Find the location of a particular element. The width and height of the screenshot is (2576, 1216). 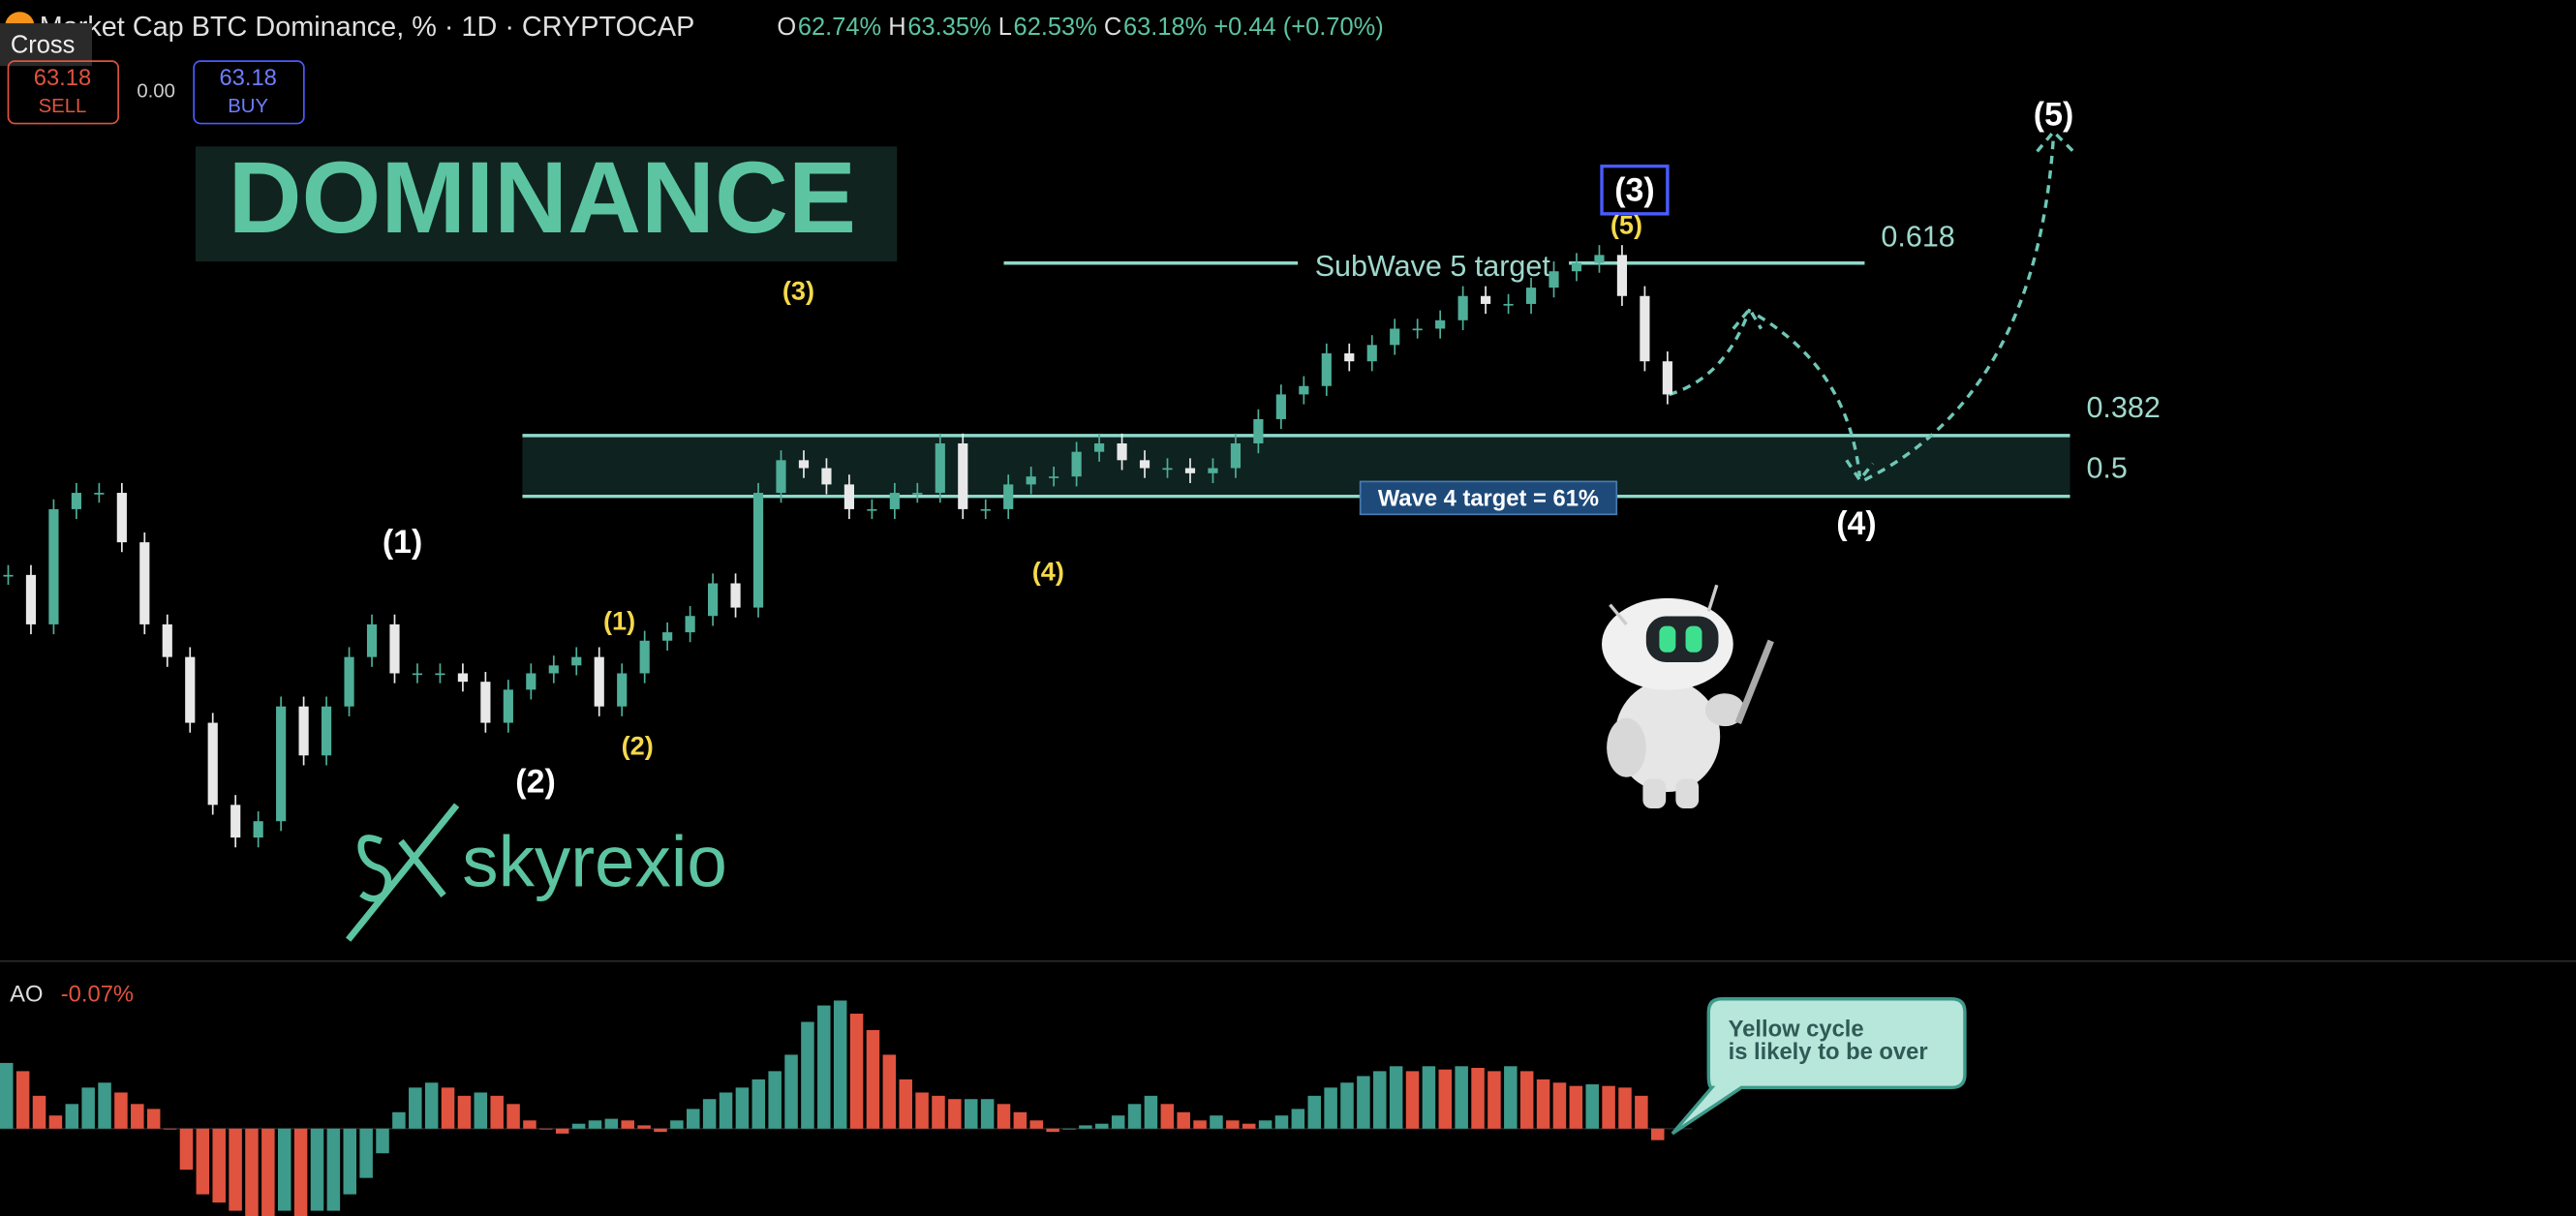

spread: 0.00 is located at coordinates (156, 92).